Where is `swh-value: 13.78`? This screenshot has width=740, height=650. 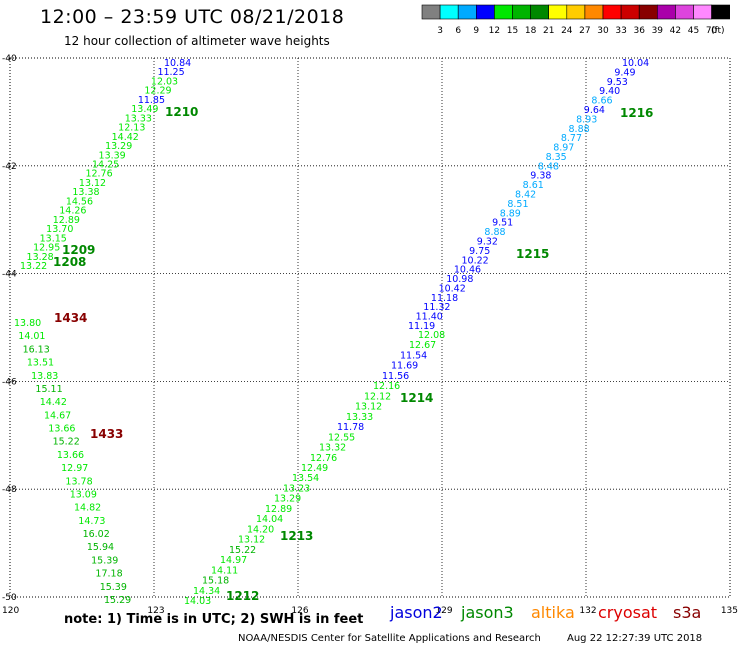 swh-value: 13.78 is located at coordinates (78, 481).